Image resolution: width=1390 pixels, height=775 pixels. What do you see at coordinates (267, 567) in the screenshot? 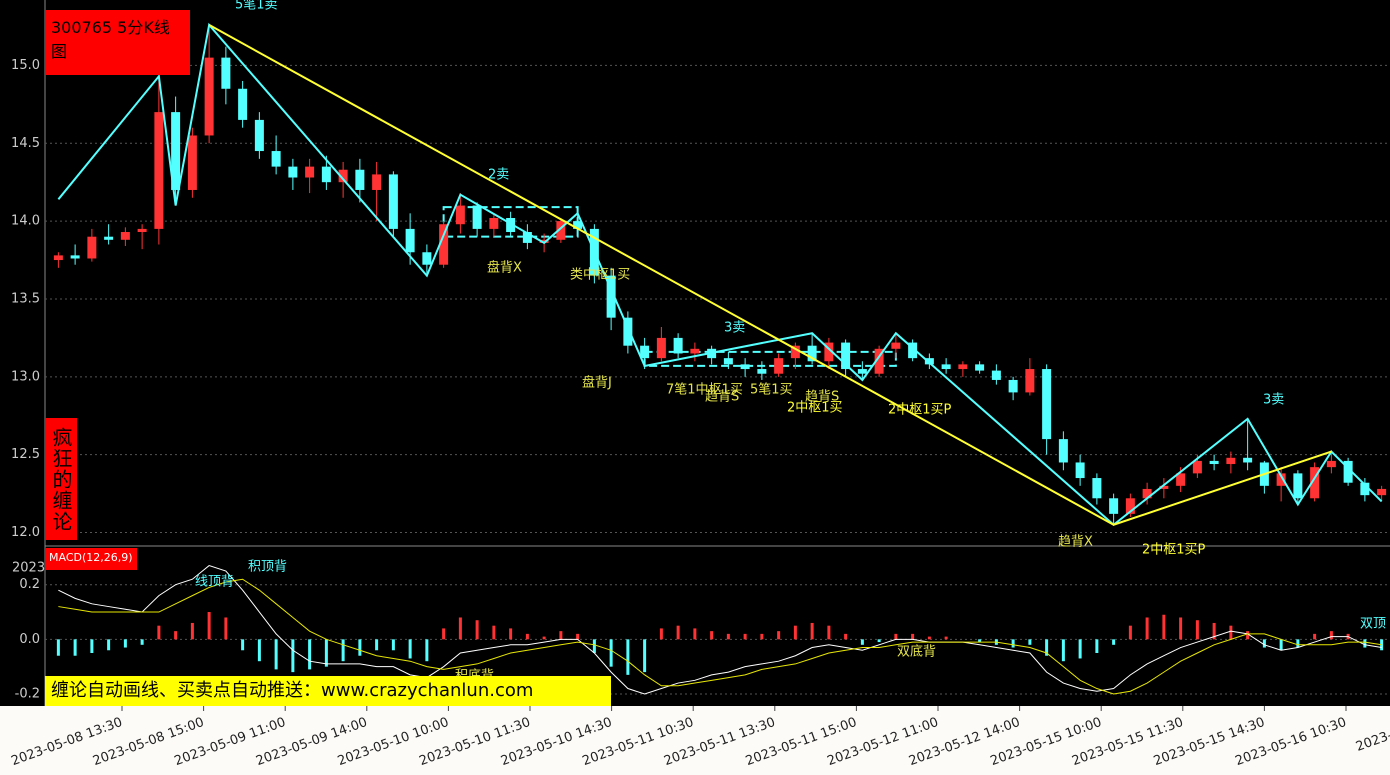
I see `signal-label: 积顶背` at bounding box center [267, 567].